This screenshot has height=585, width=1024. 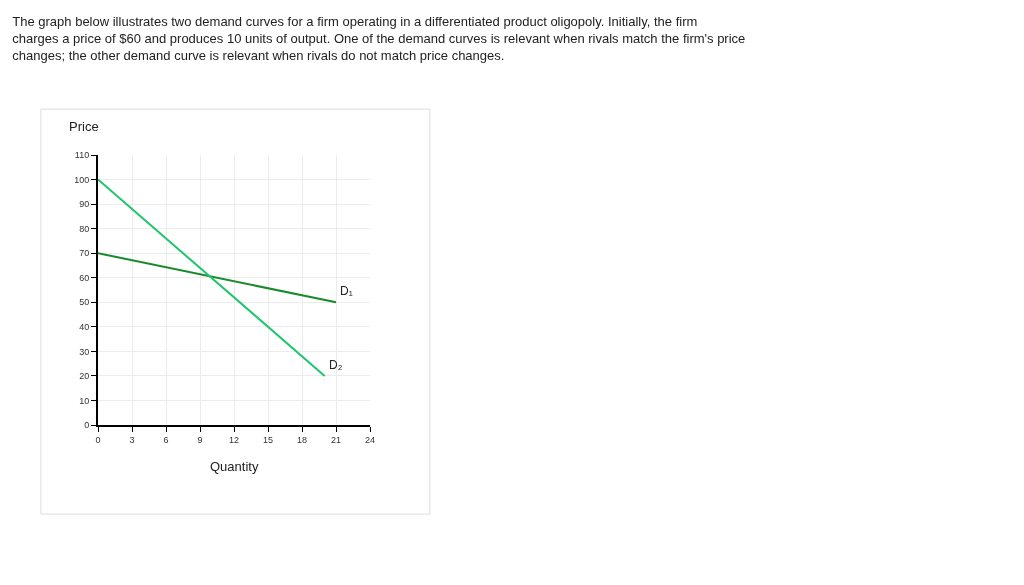 I want to click on y-tick-label: 50, so click(x=84, y=302).